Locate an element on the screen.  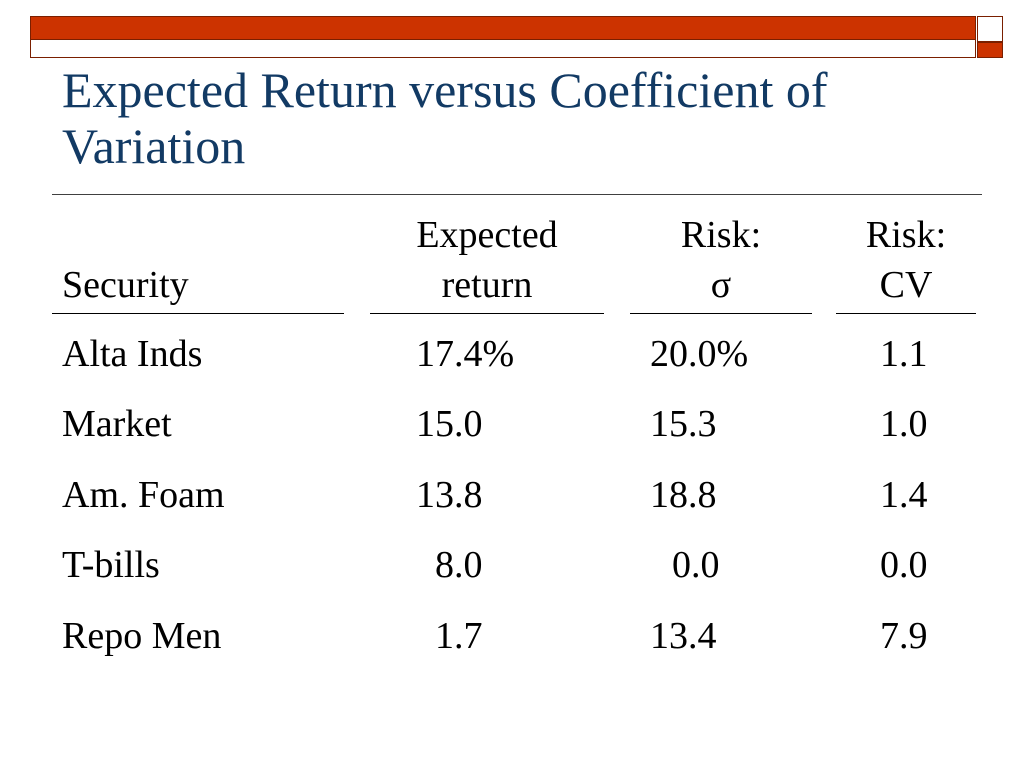
header-rule-risk-cv is located at coordinates (906, 313).